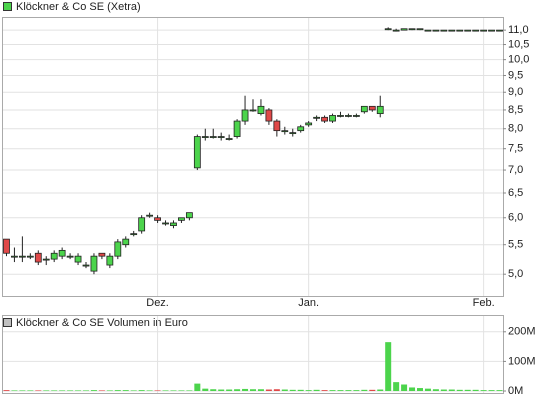 This screenshot has height=401, width=545. What do you see at coordinates (518, 60) in the screenshot?
I see `y-tick-label: 10,0` at bounding box center [518, 60].